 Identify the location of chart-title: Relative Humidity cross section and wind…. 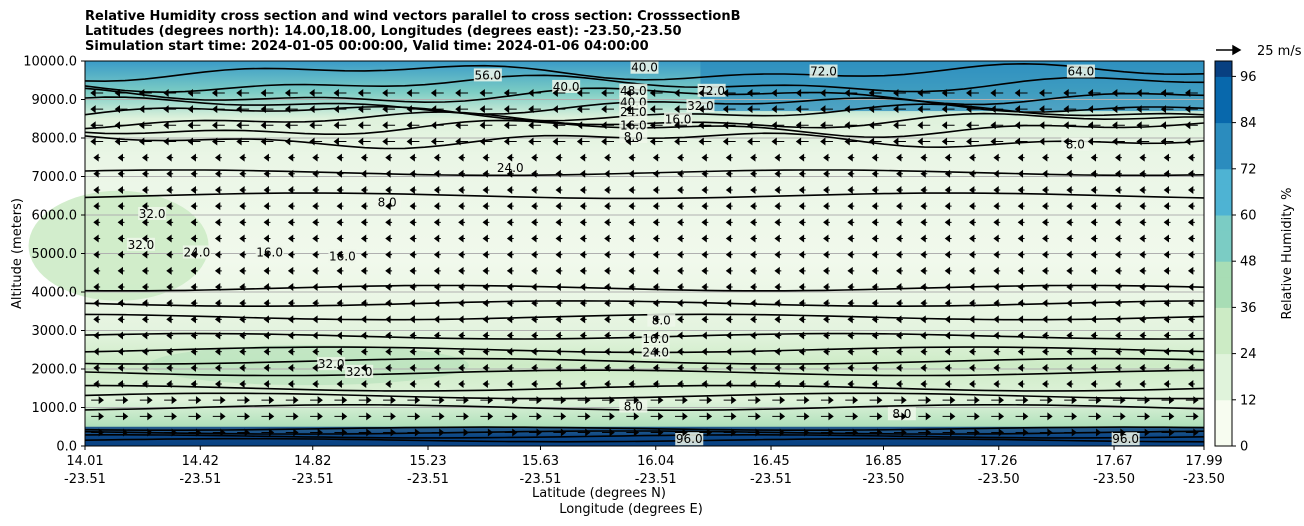
(413, 31).